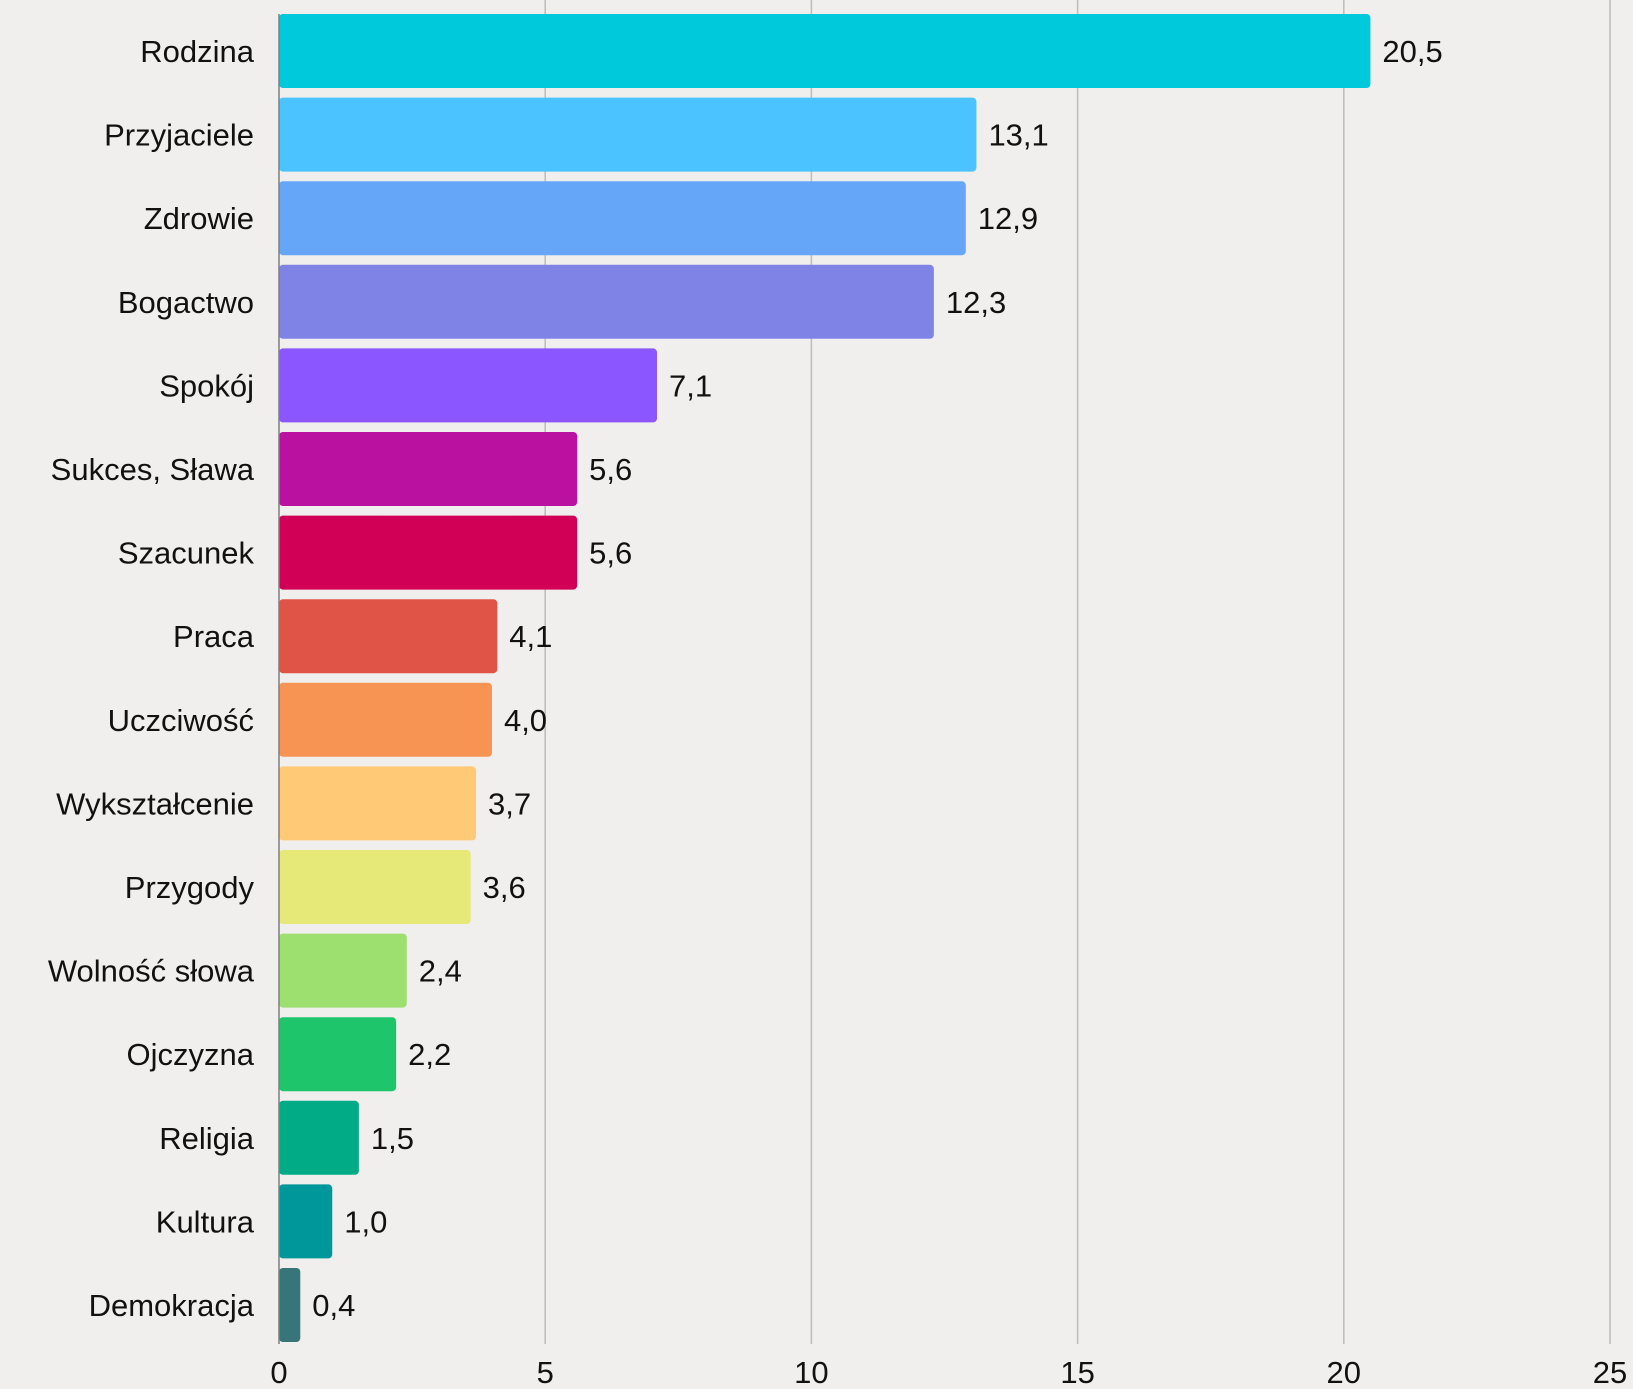 This screenshot has width=1633, height=1389. Describe the element at coordinates (1610, 1372) in the screenshot. I see `x-tick-label: 25` at that location.